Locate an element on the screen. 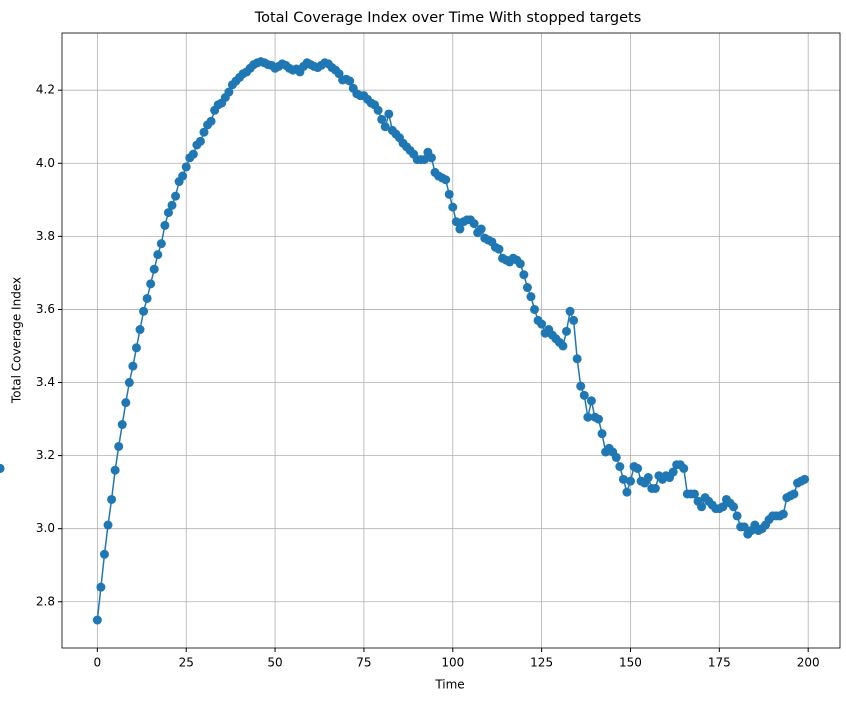  x-tick-label: 0 is located at coordinates (98, 663).